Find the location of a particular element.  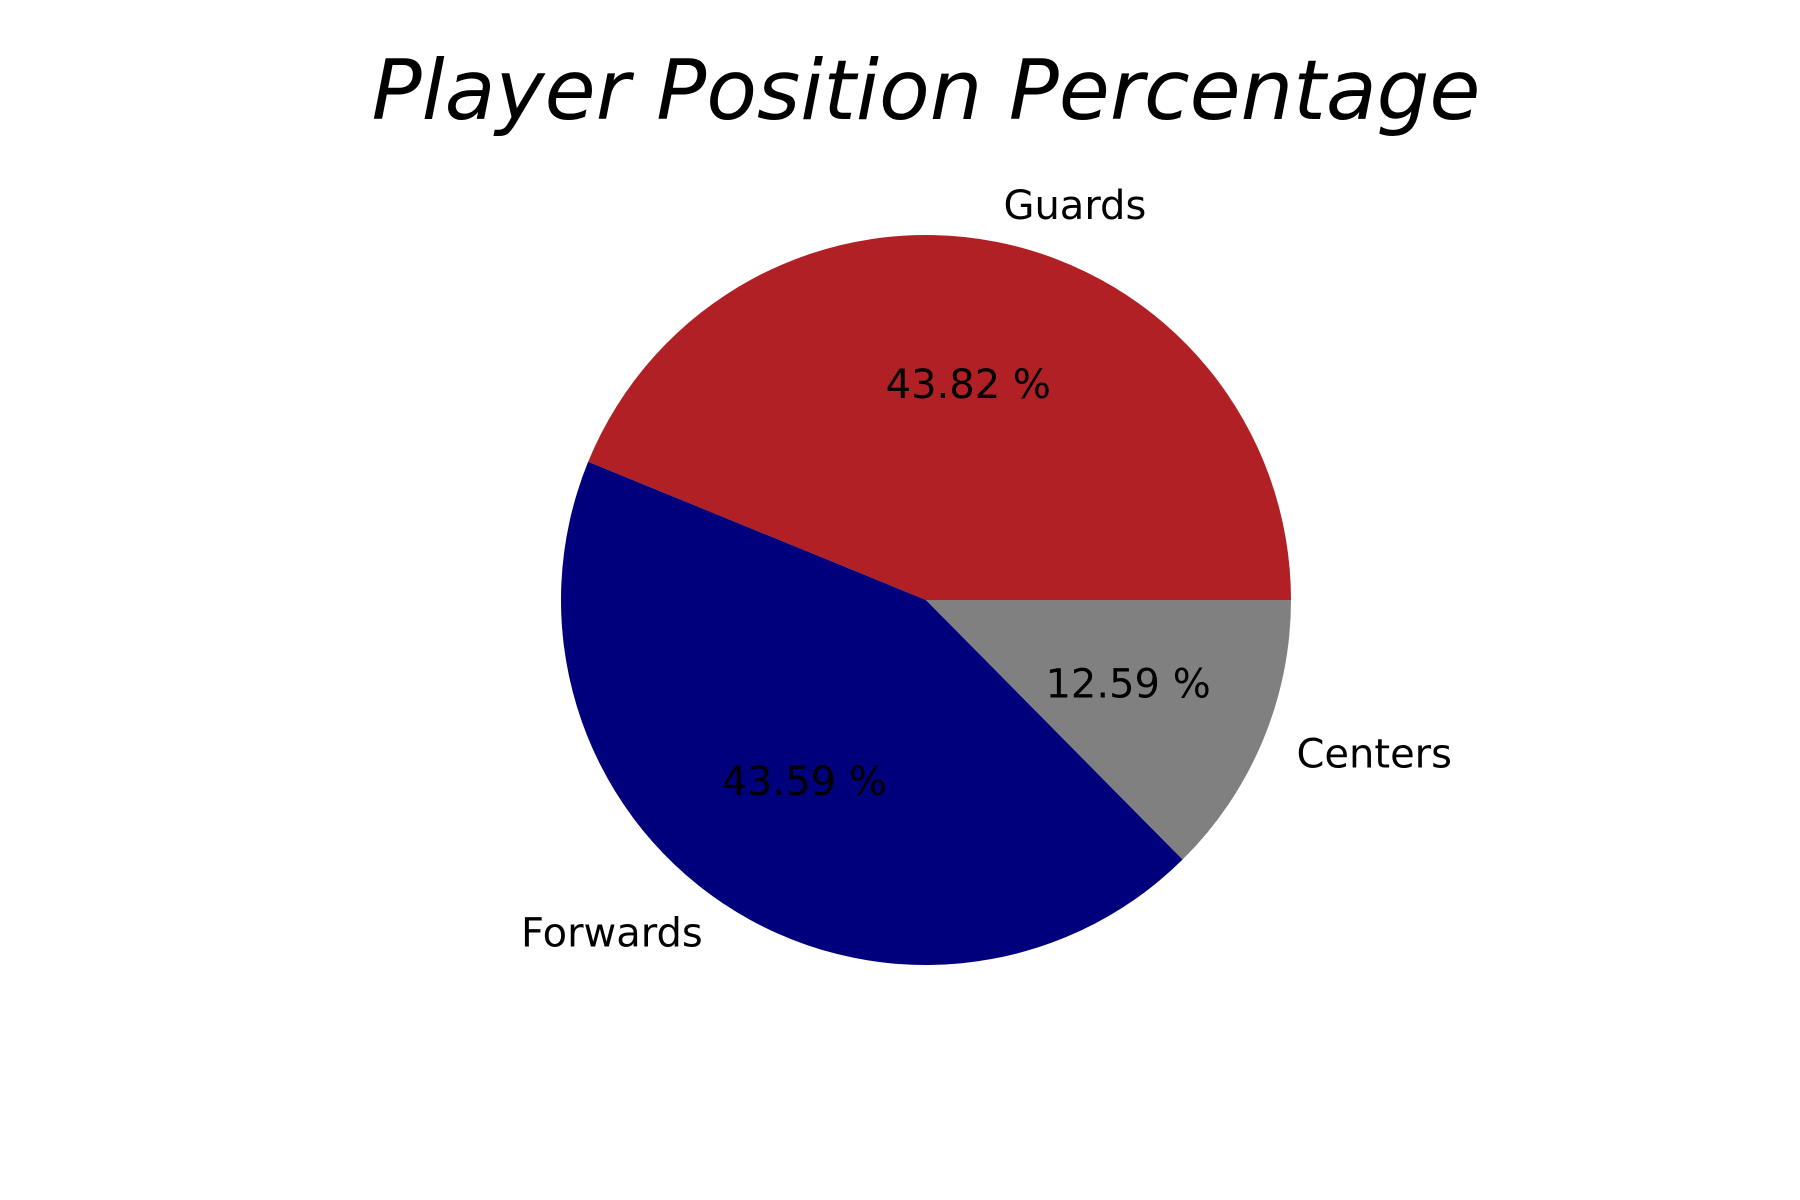

pie-value-label-centers: 12.59 % is located at coordinates (1127, 684).